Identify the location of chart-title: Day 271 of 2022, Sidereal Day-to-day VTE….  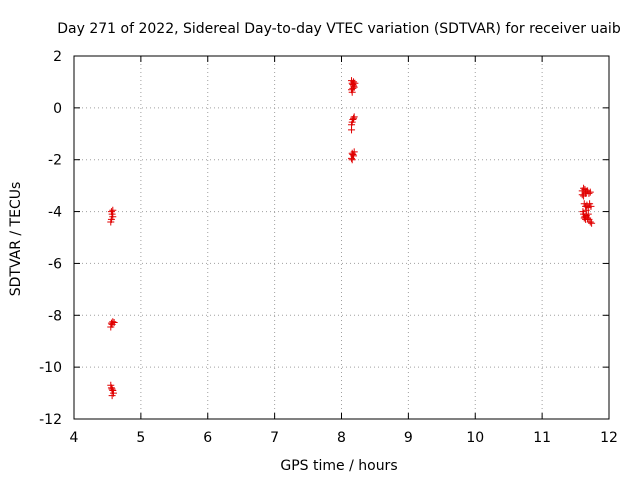
(339, 29).